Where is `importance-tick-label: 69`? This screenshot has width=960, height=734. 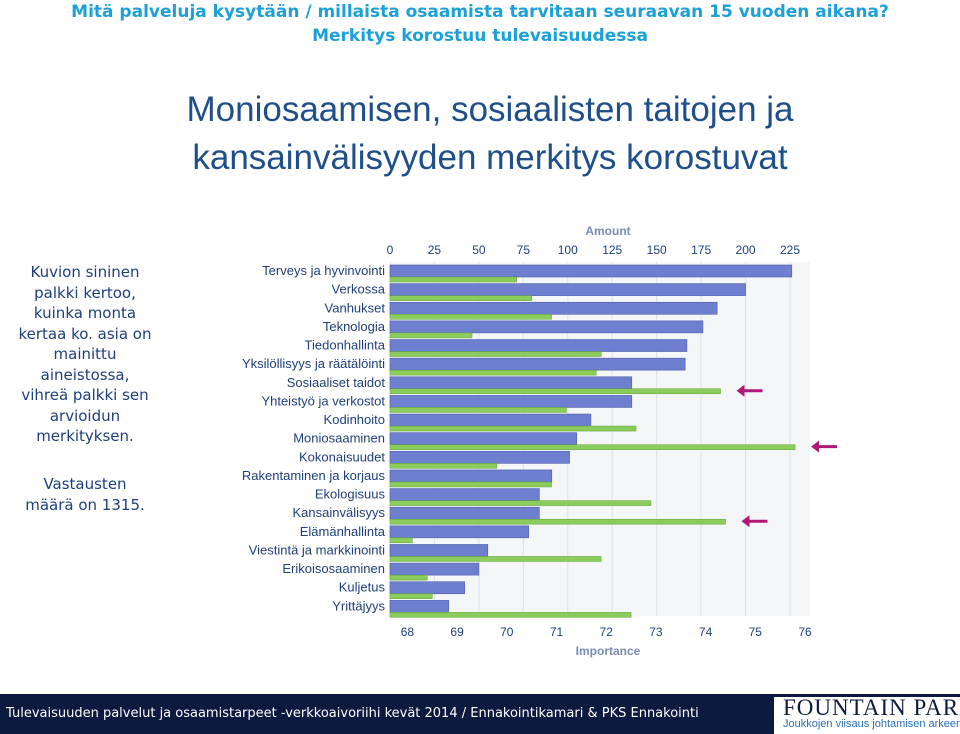 importance-tick-label: 69 is located at coordinates (457, 632).